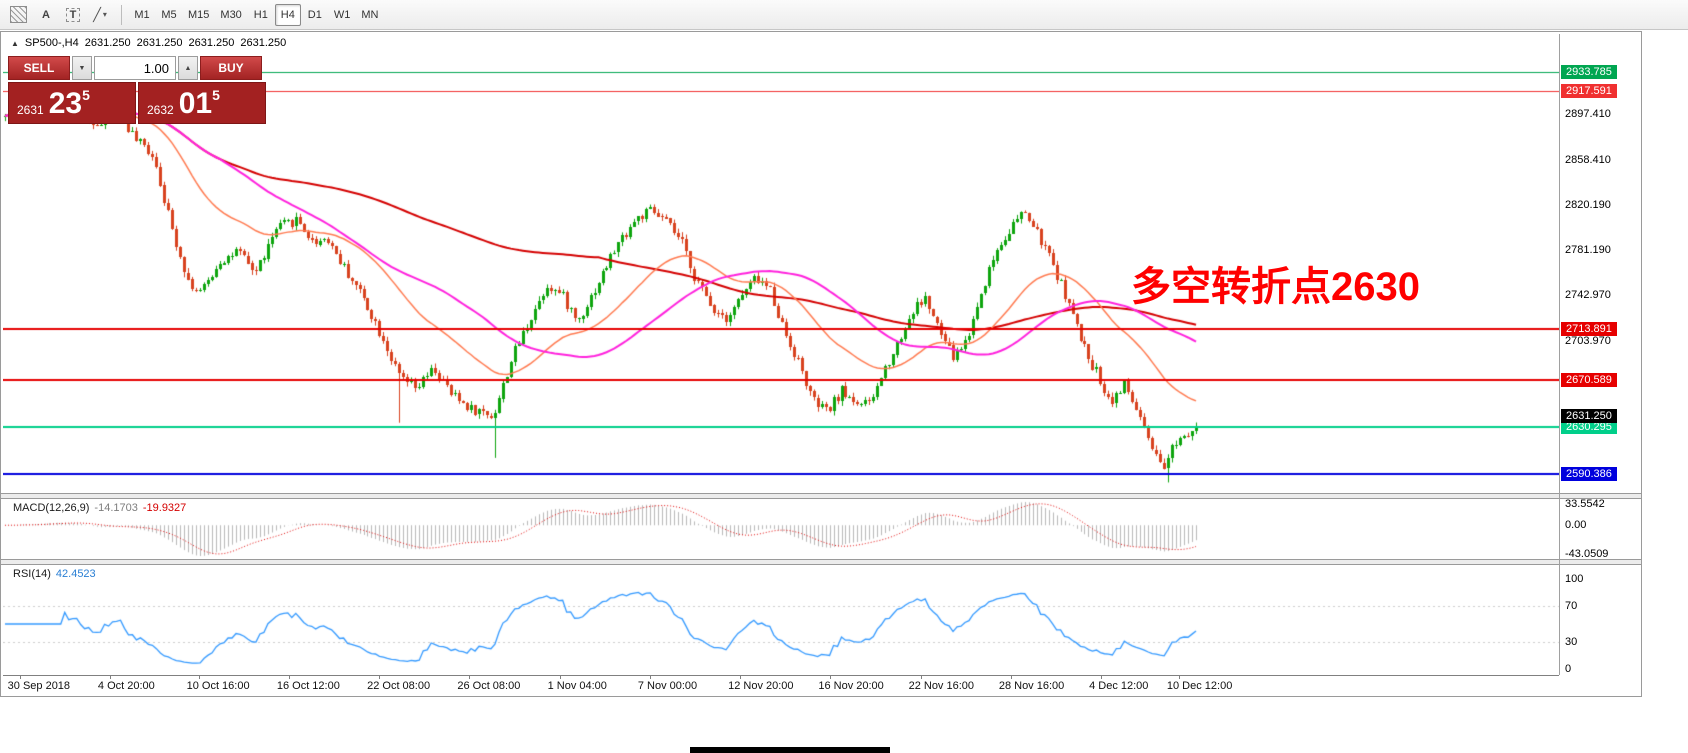 Image resolution: width=1688 pixels, height=753 pixels. What do you see at coordinates (1589, 71) in the screenshot?
I see `price-line-label: 2933.785` at bounding box center [1589, 71].